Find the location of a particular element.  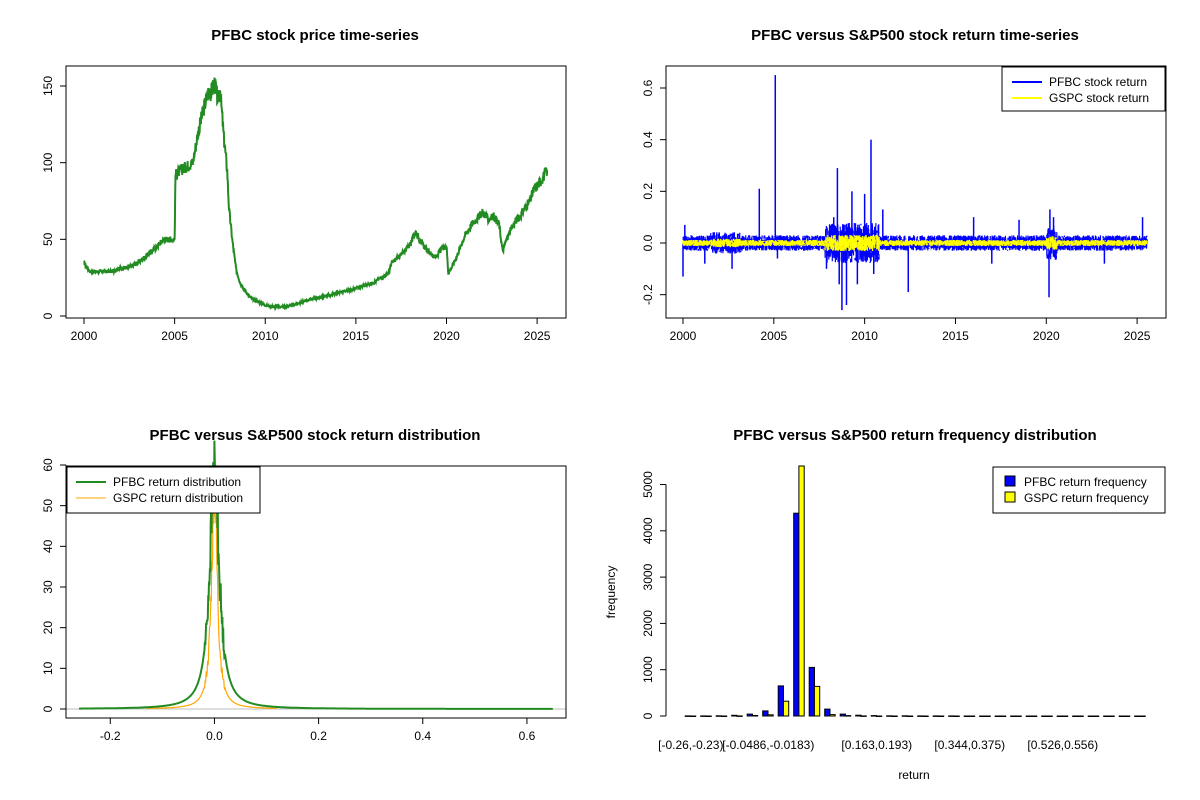

y-tick-label-price: 50 is located at coordinates (48, 239).